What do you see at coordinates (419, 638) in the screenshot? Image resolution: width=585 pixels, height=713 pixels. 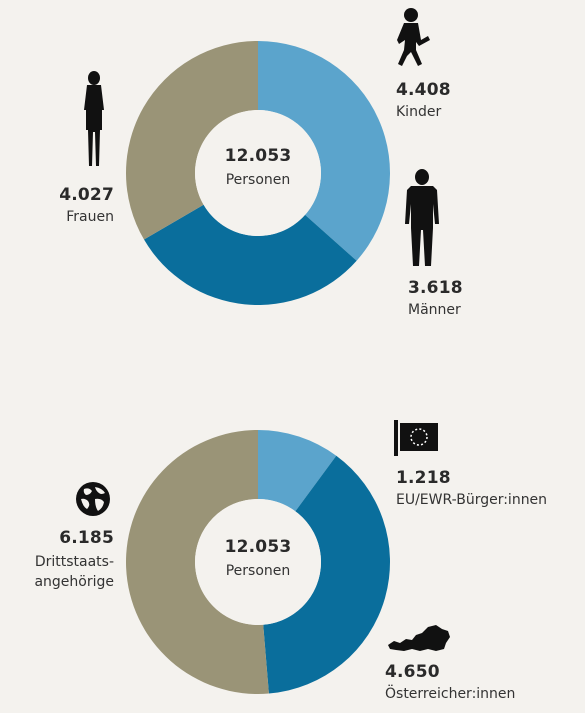 I see `austria-map-icon` at bounding box center [419, 638].